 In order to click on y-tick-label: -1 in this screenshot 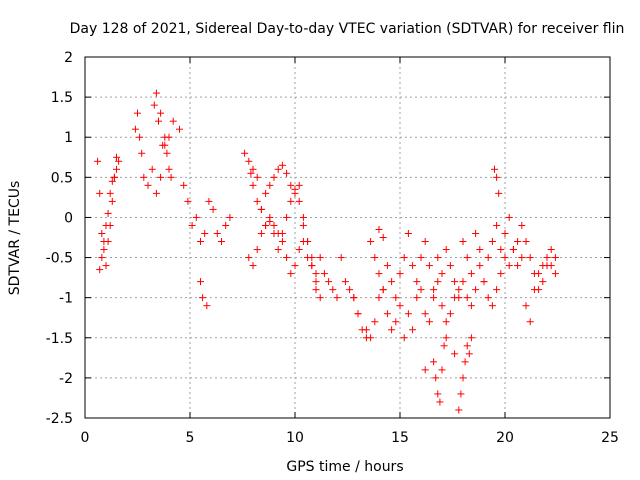, I will do `click(66, 299)`.